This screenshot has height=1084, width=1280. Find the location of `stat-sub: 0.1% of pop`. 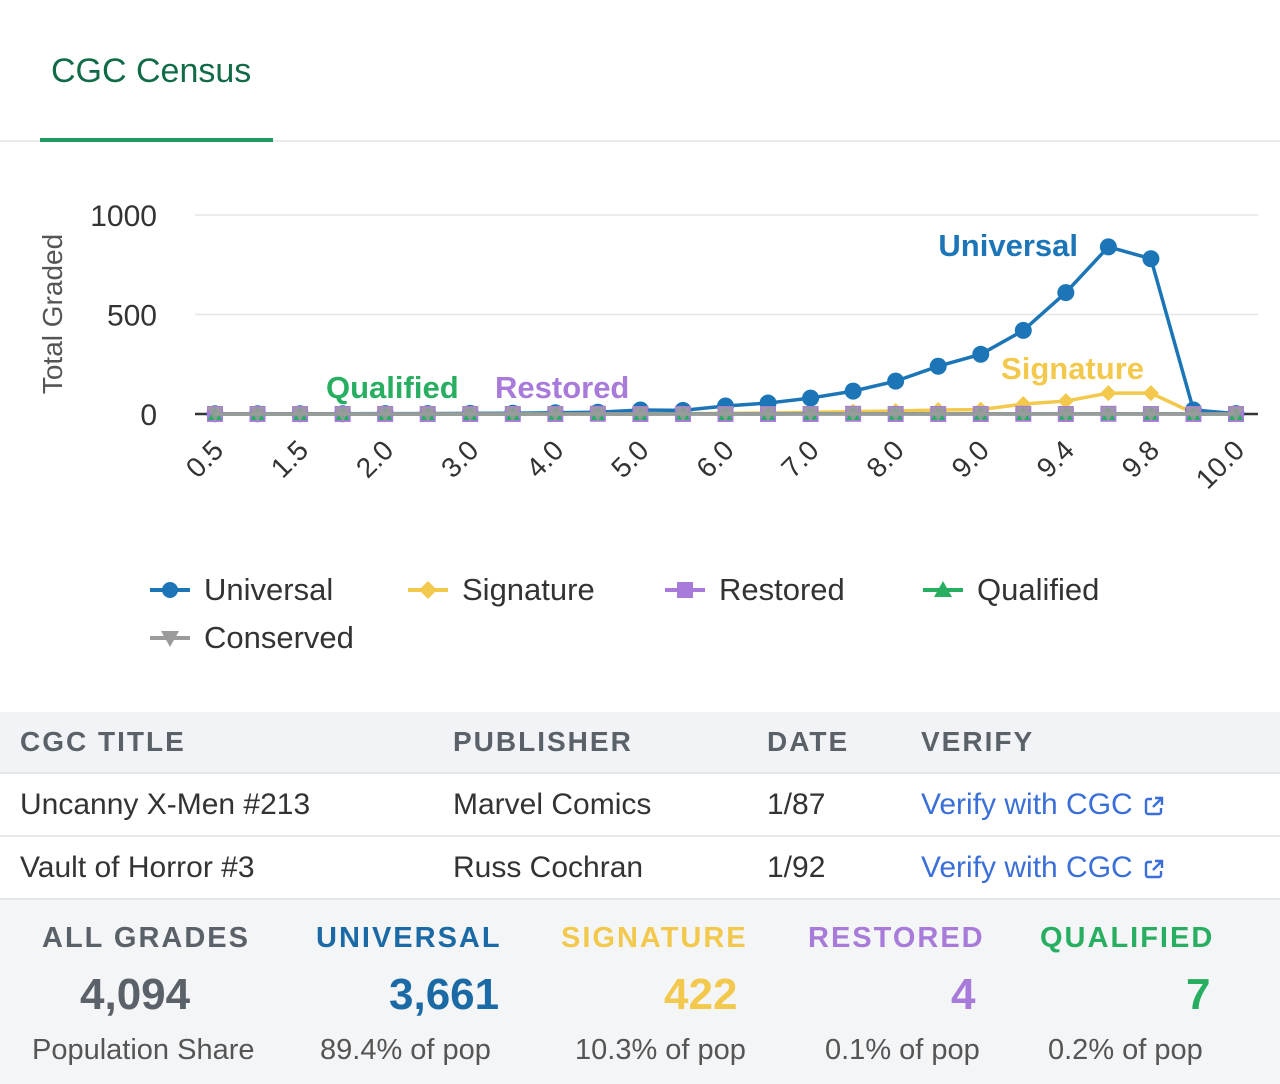

stat-sub: 0.1% of pop is located at coordinates (902, 1050).